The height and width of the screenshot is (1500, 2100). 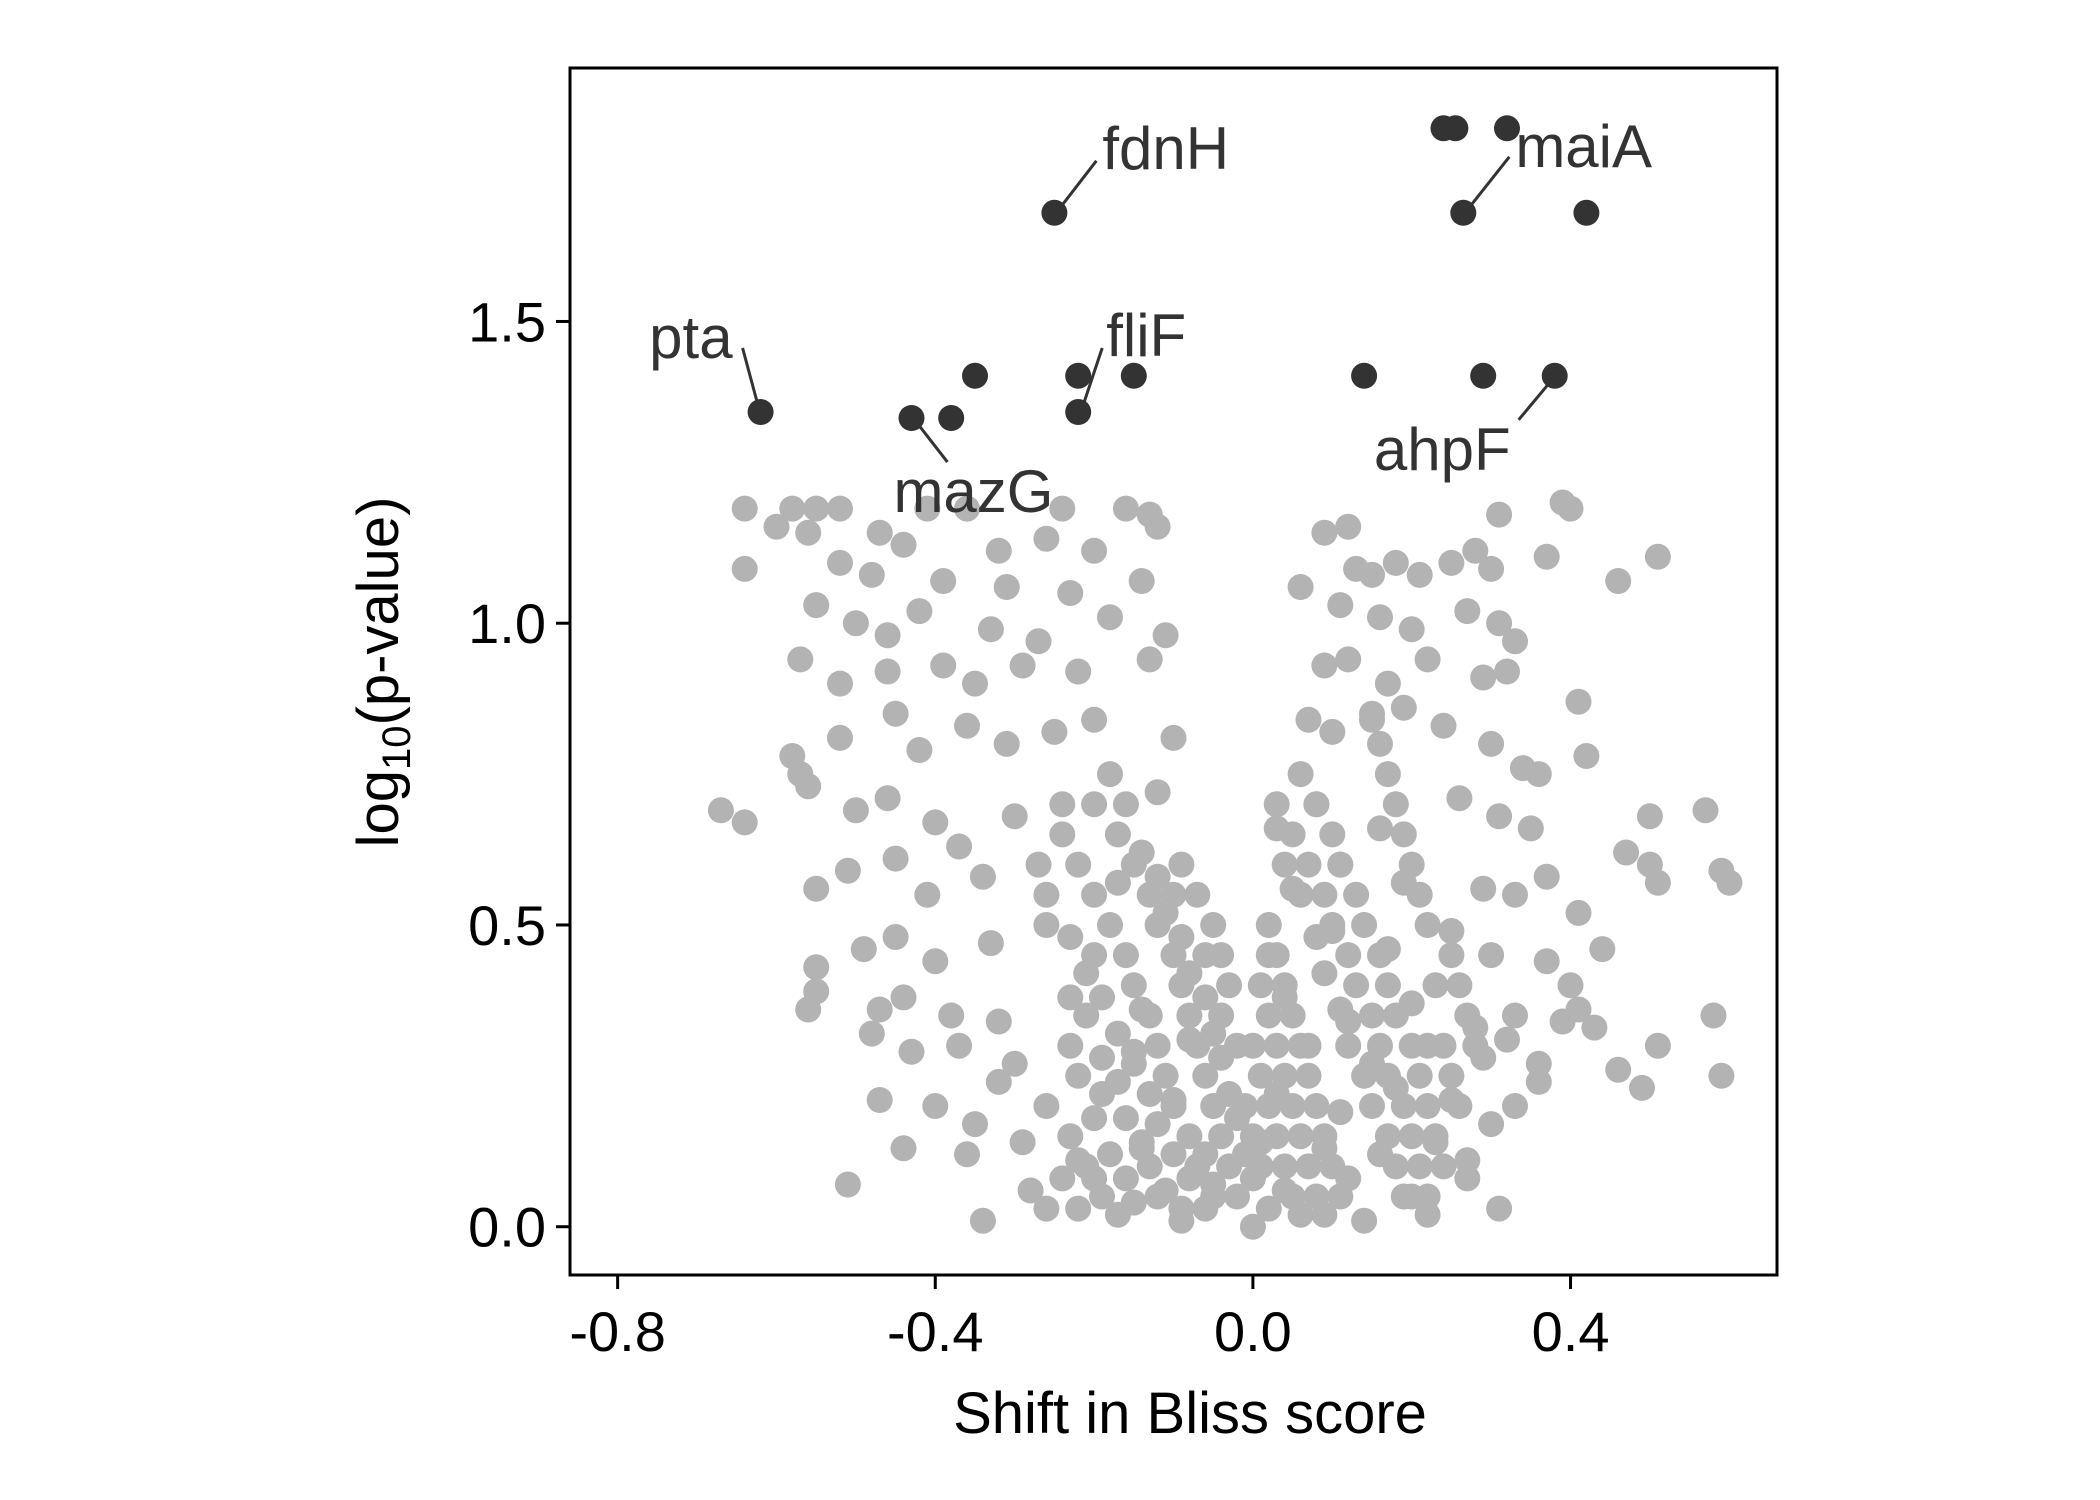 What do you see at coordinates (617, 1331) in the screenshot?
I see `x-tick-label: -0.8` at bounding box center [617, 1331].